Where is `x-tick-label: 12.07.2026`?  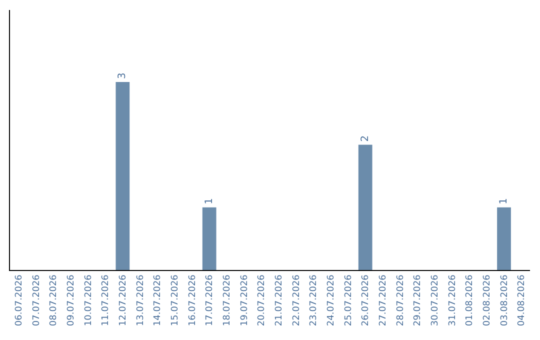
x-tick-label: 12.07.2026 is located at coordinates (123, 300).